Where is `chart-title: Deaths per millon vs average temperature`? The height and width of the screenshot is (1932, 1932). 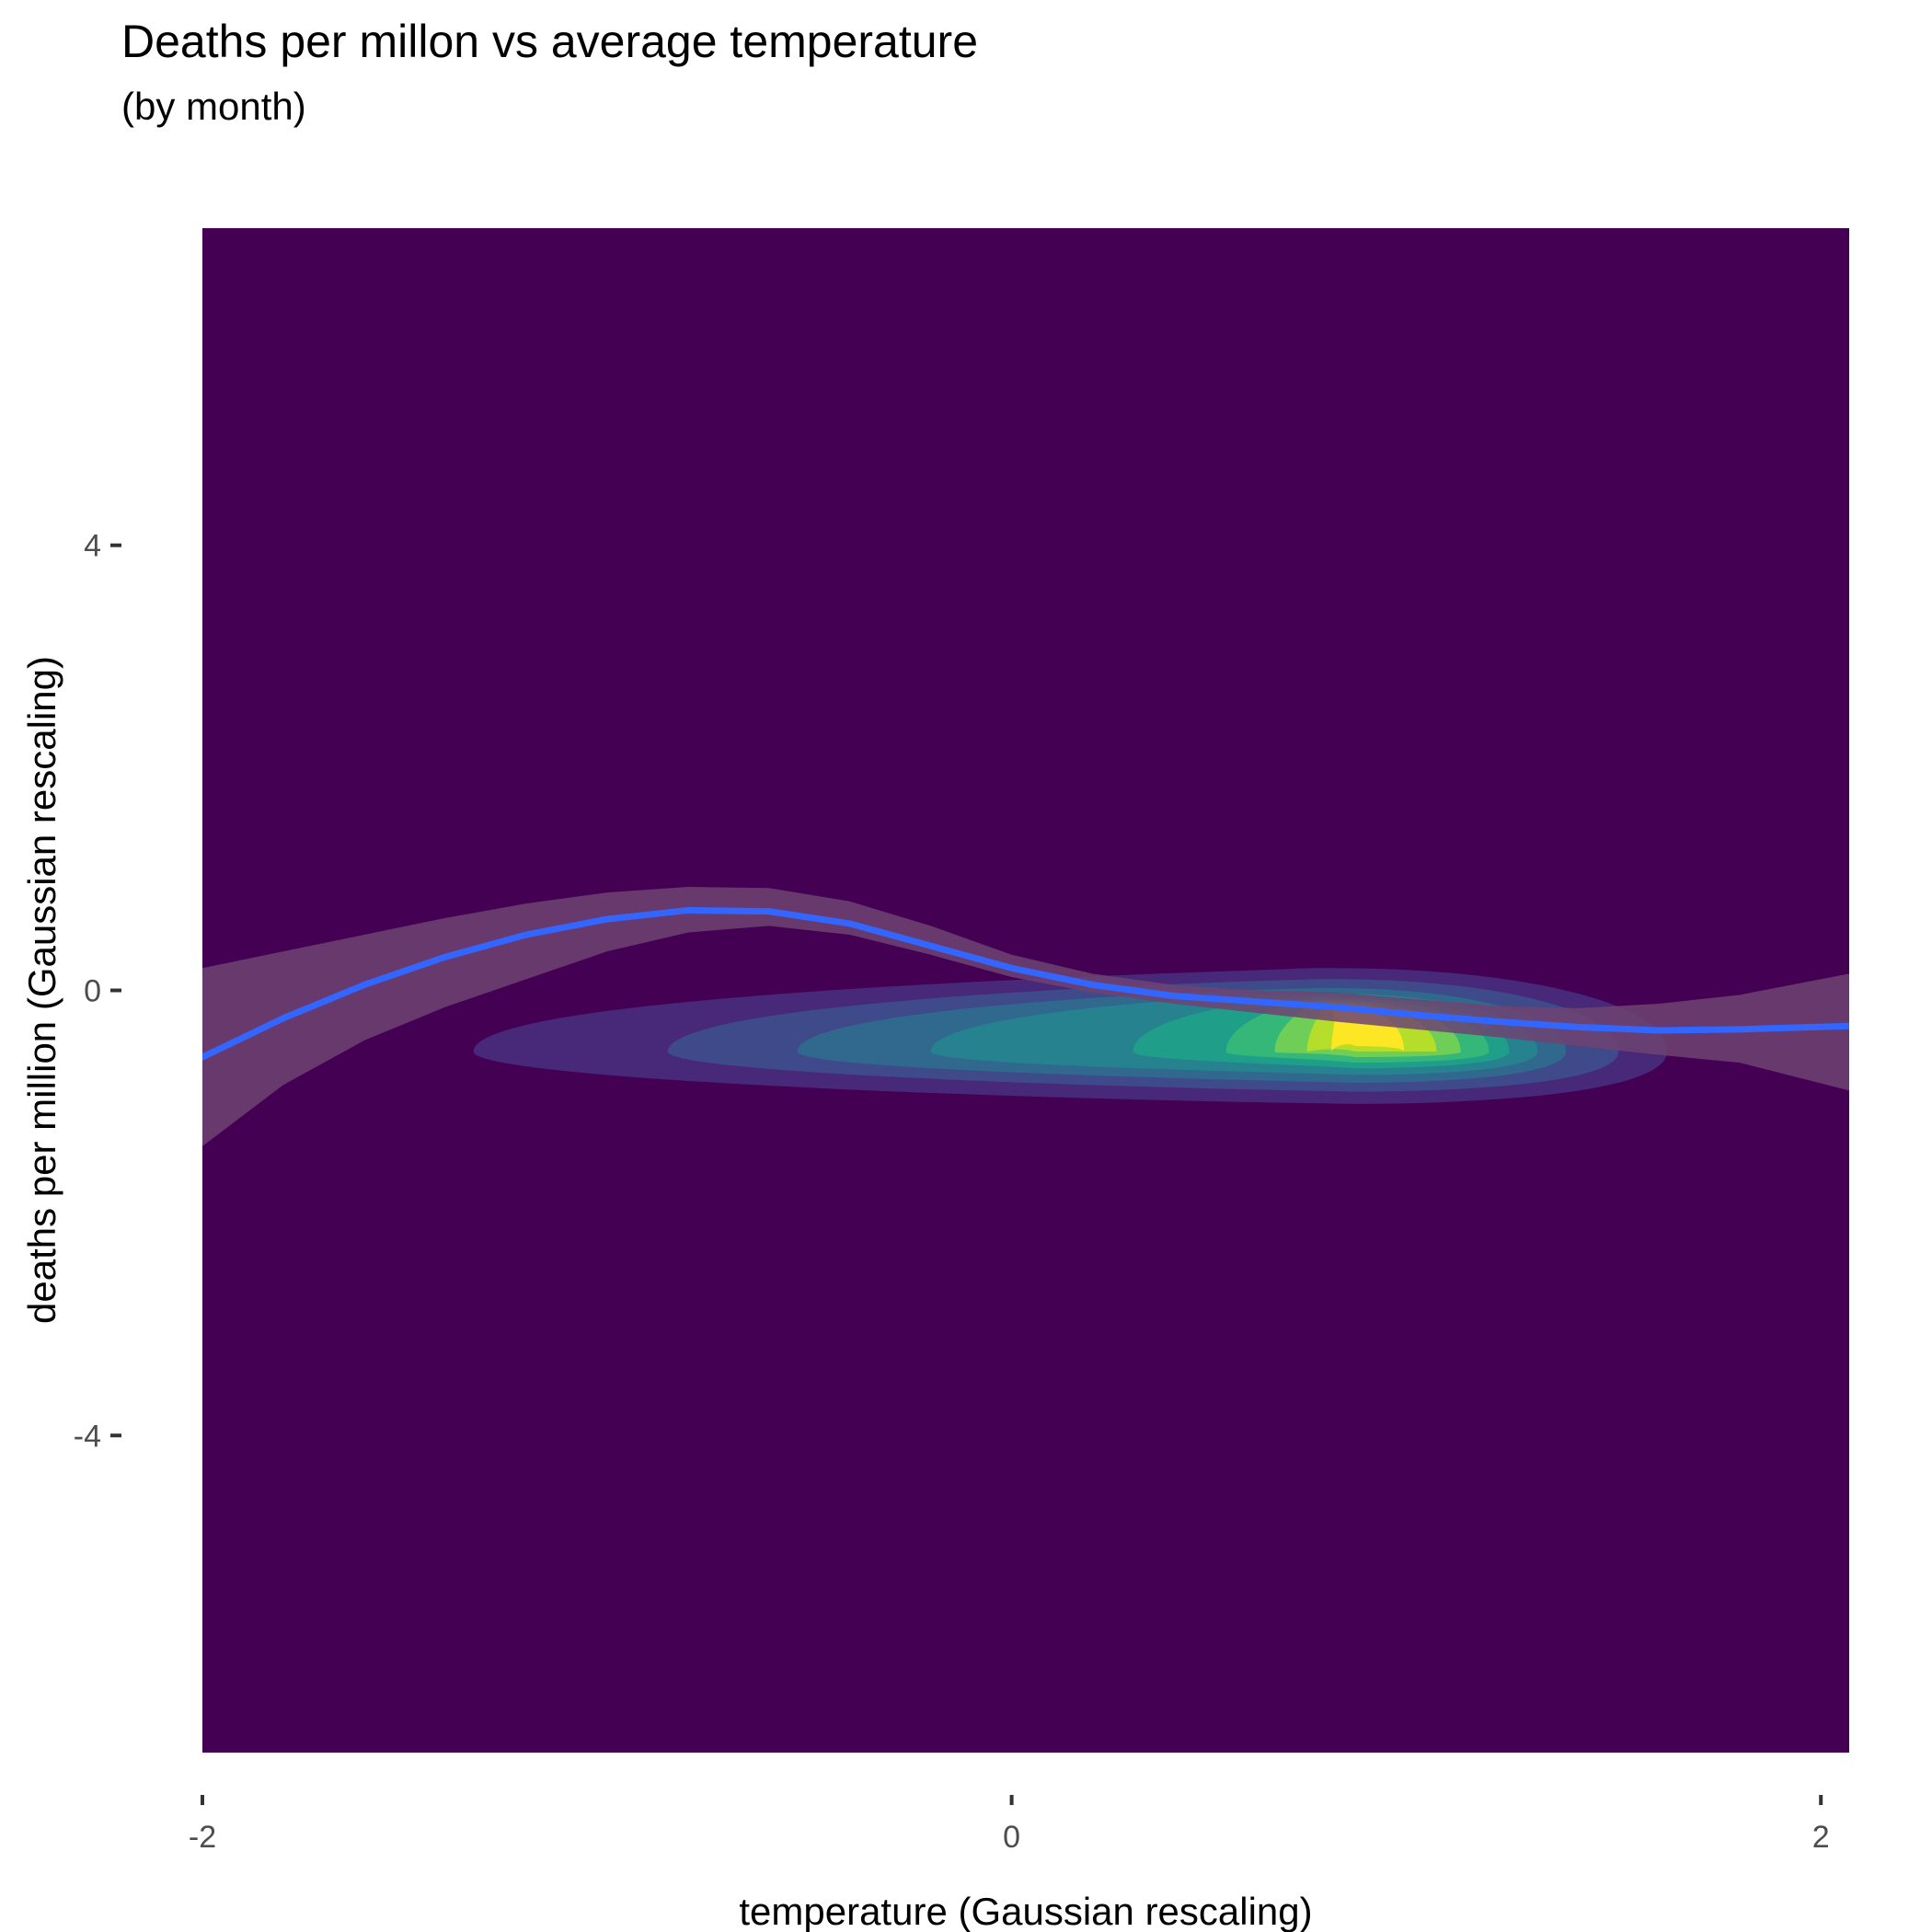 chart-title: Deaths per millon vs average temperature is located at coordinates (550, 41).